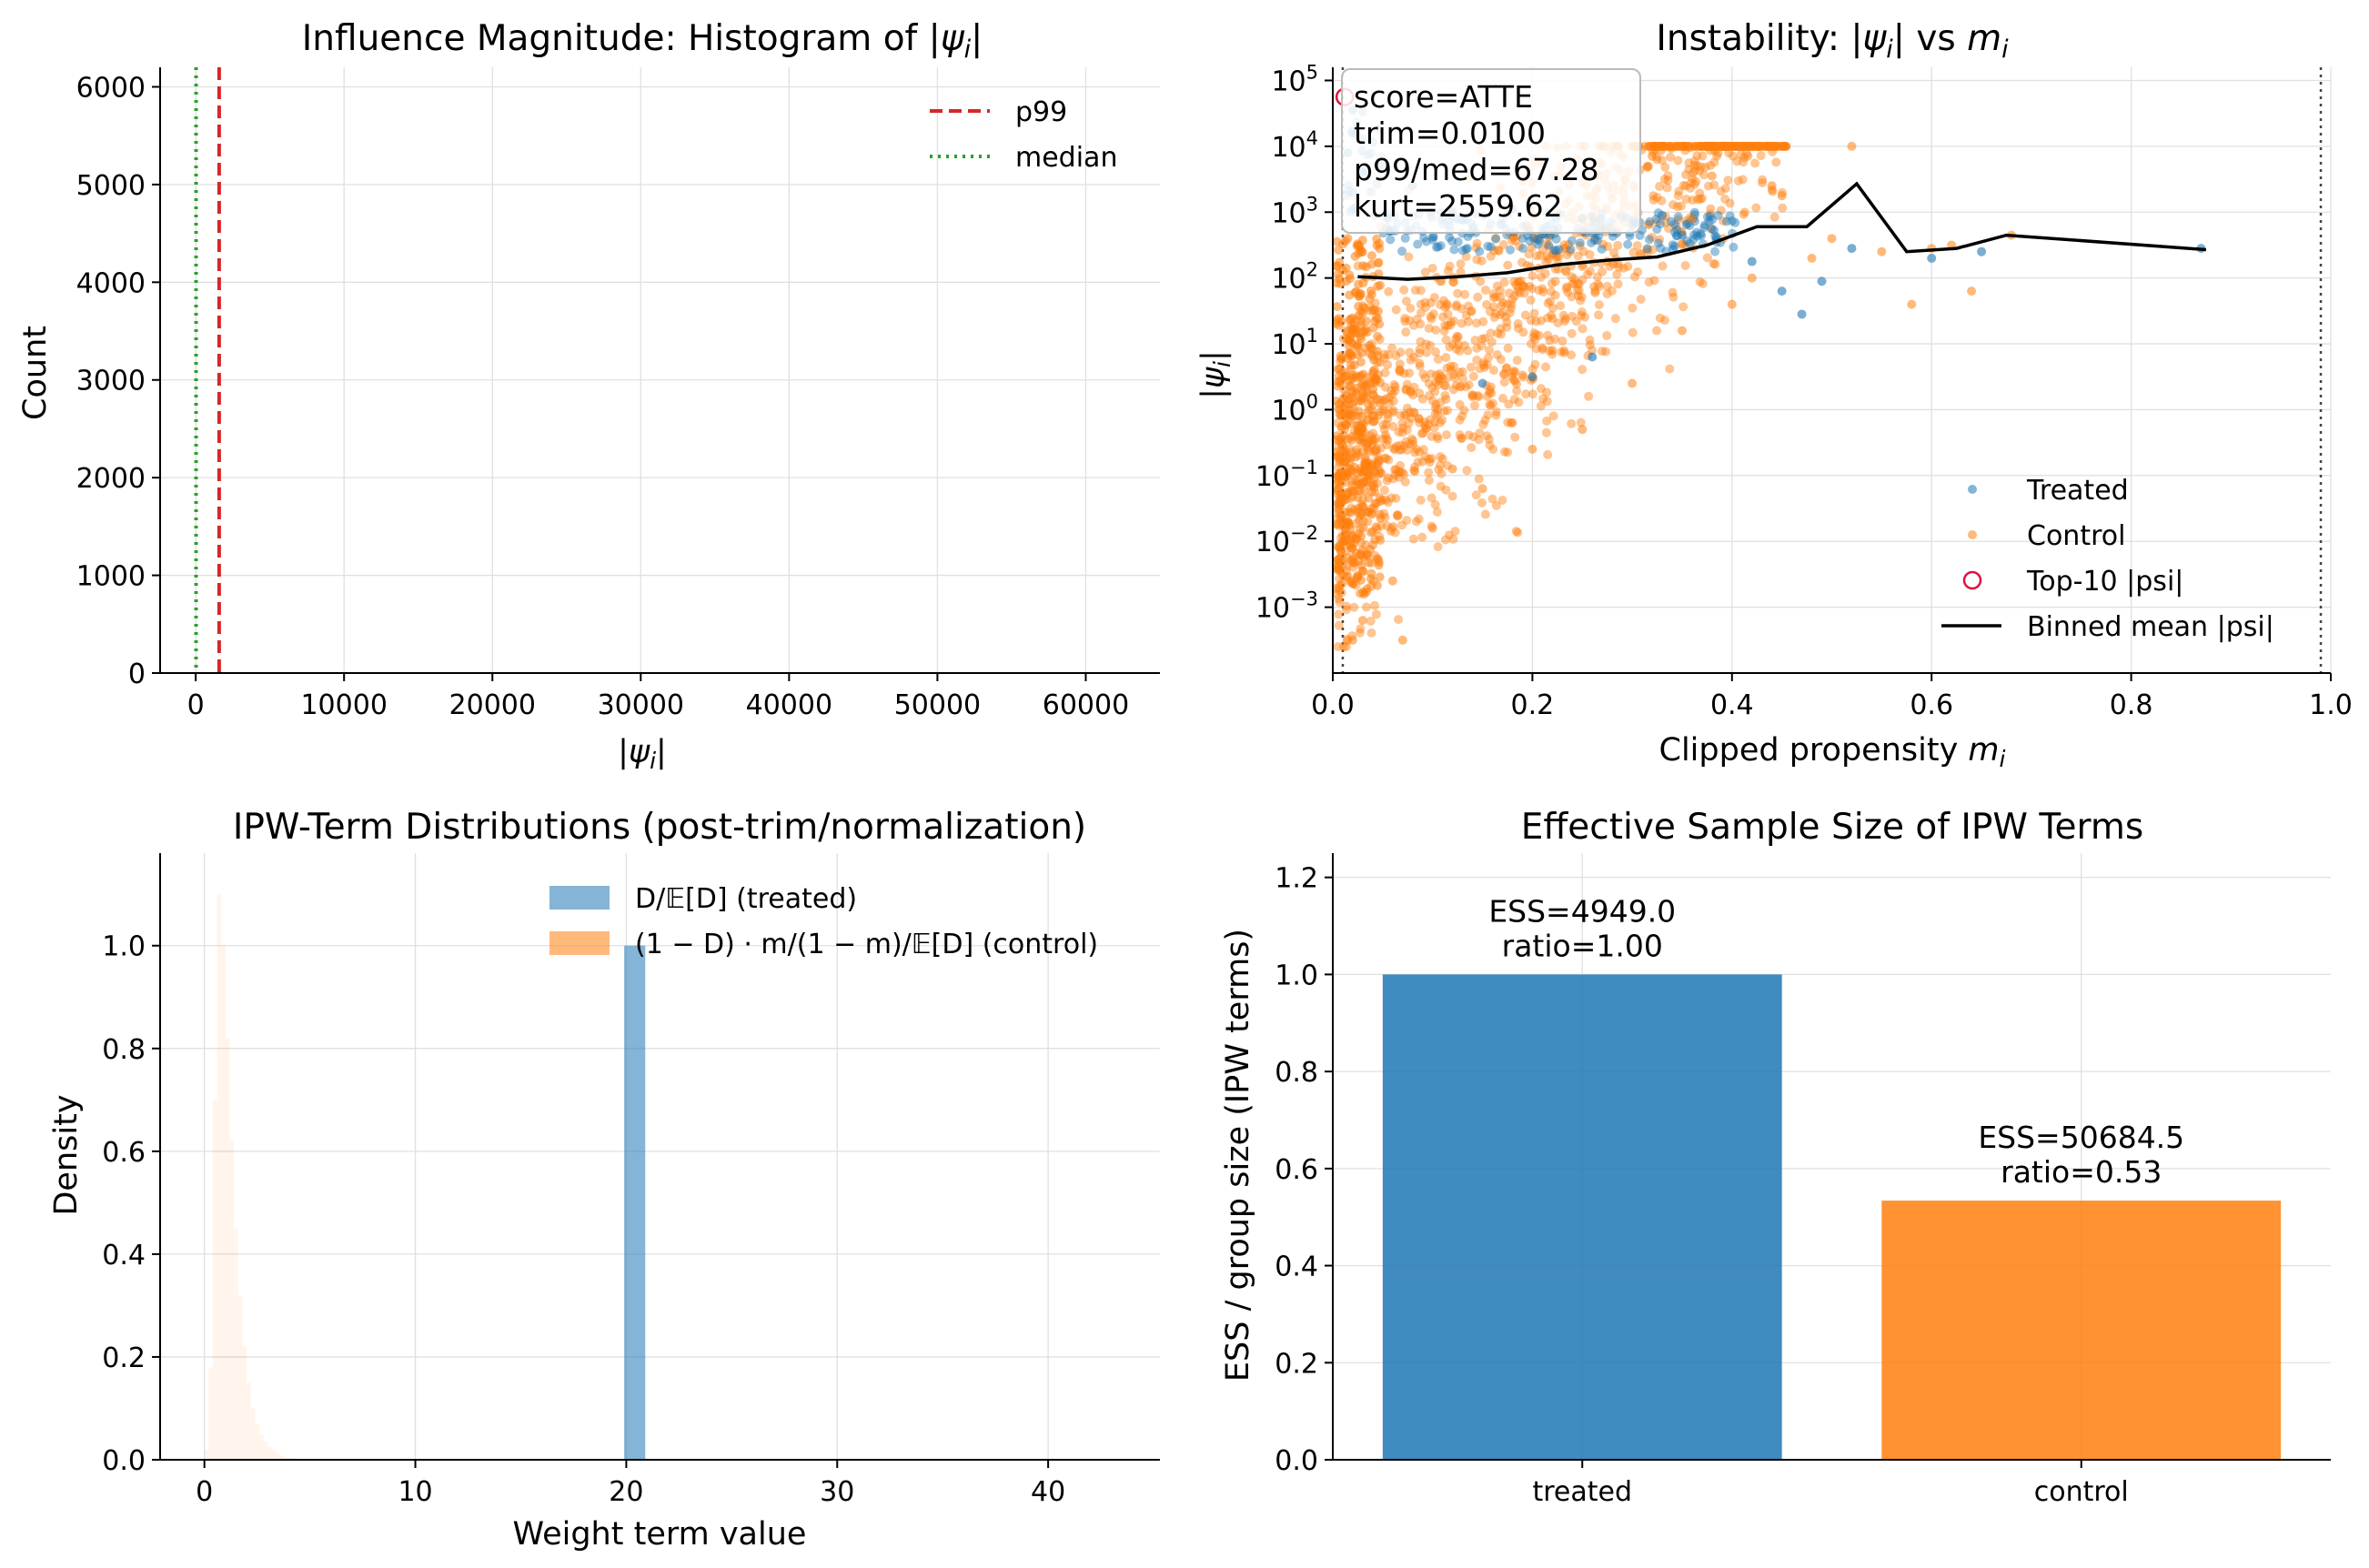  What do you see at coordinates (124, 1050) in the screenshot?
I see `y-tick-label: 0.8` at bounding box center [124, 1050].